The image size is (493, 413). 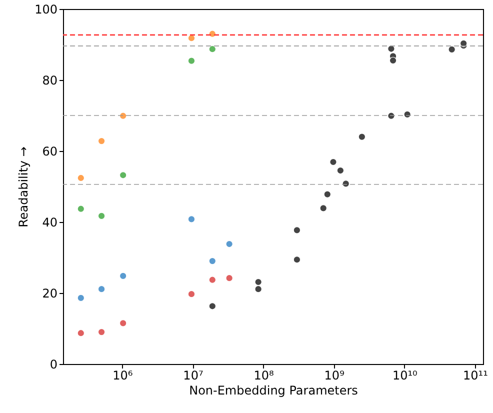 What do you see at coordinates (50, 223) in the screenshot?
I see `y-tick-label: 40` at bounding box center [50, 223].